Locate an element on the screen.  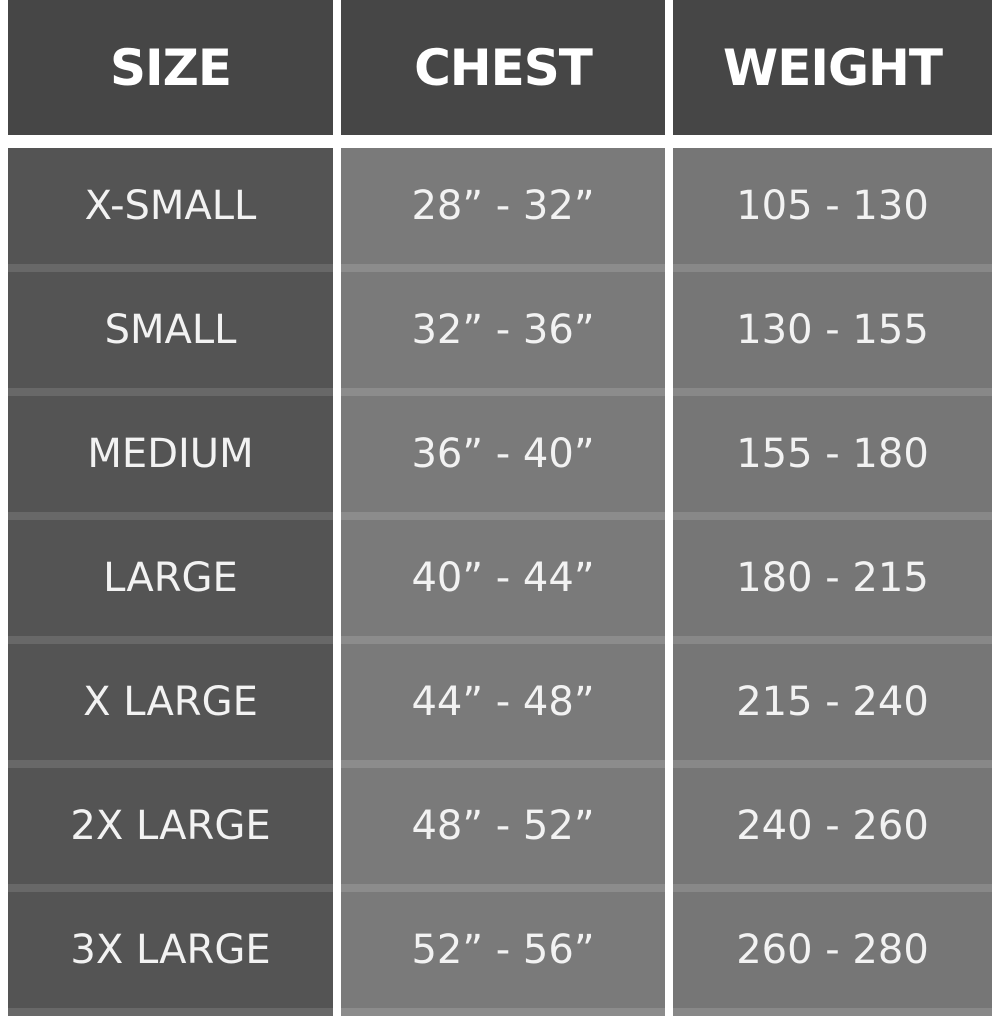
weight-cell: 240 - 260 is located at coordinates (832, 830).